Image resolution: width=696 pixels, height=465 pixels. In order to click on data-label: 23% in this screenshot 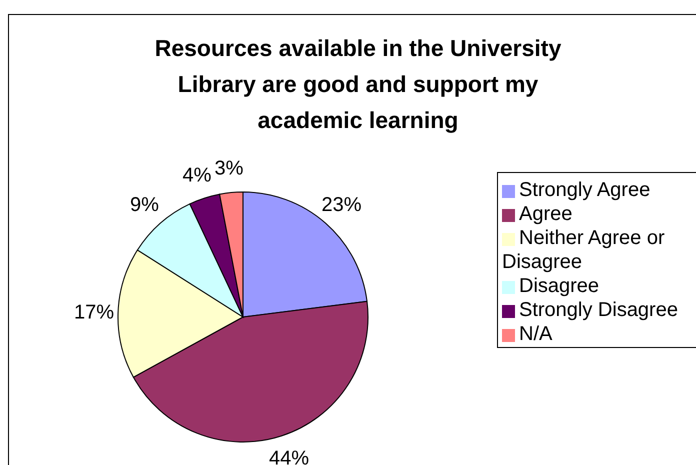, I will do `click(342, 205)`.